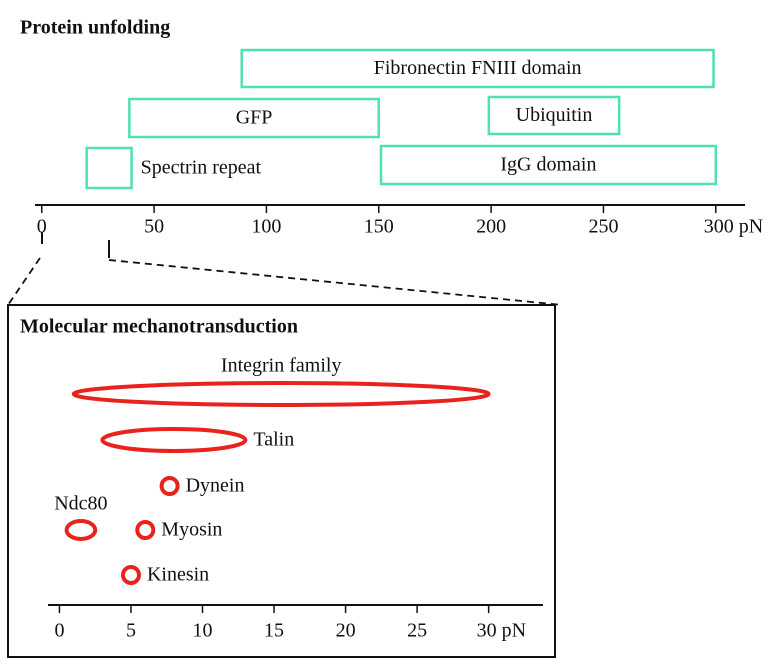 The image size is (781, 664). What do you see at coordinates (346, 631) in the screenshot?
I see `x-tick-label: 20` at bounding box center [346, 631].